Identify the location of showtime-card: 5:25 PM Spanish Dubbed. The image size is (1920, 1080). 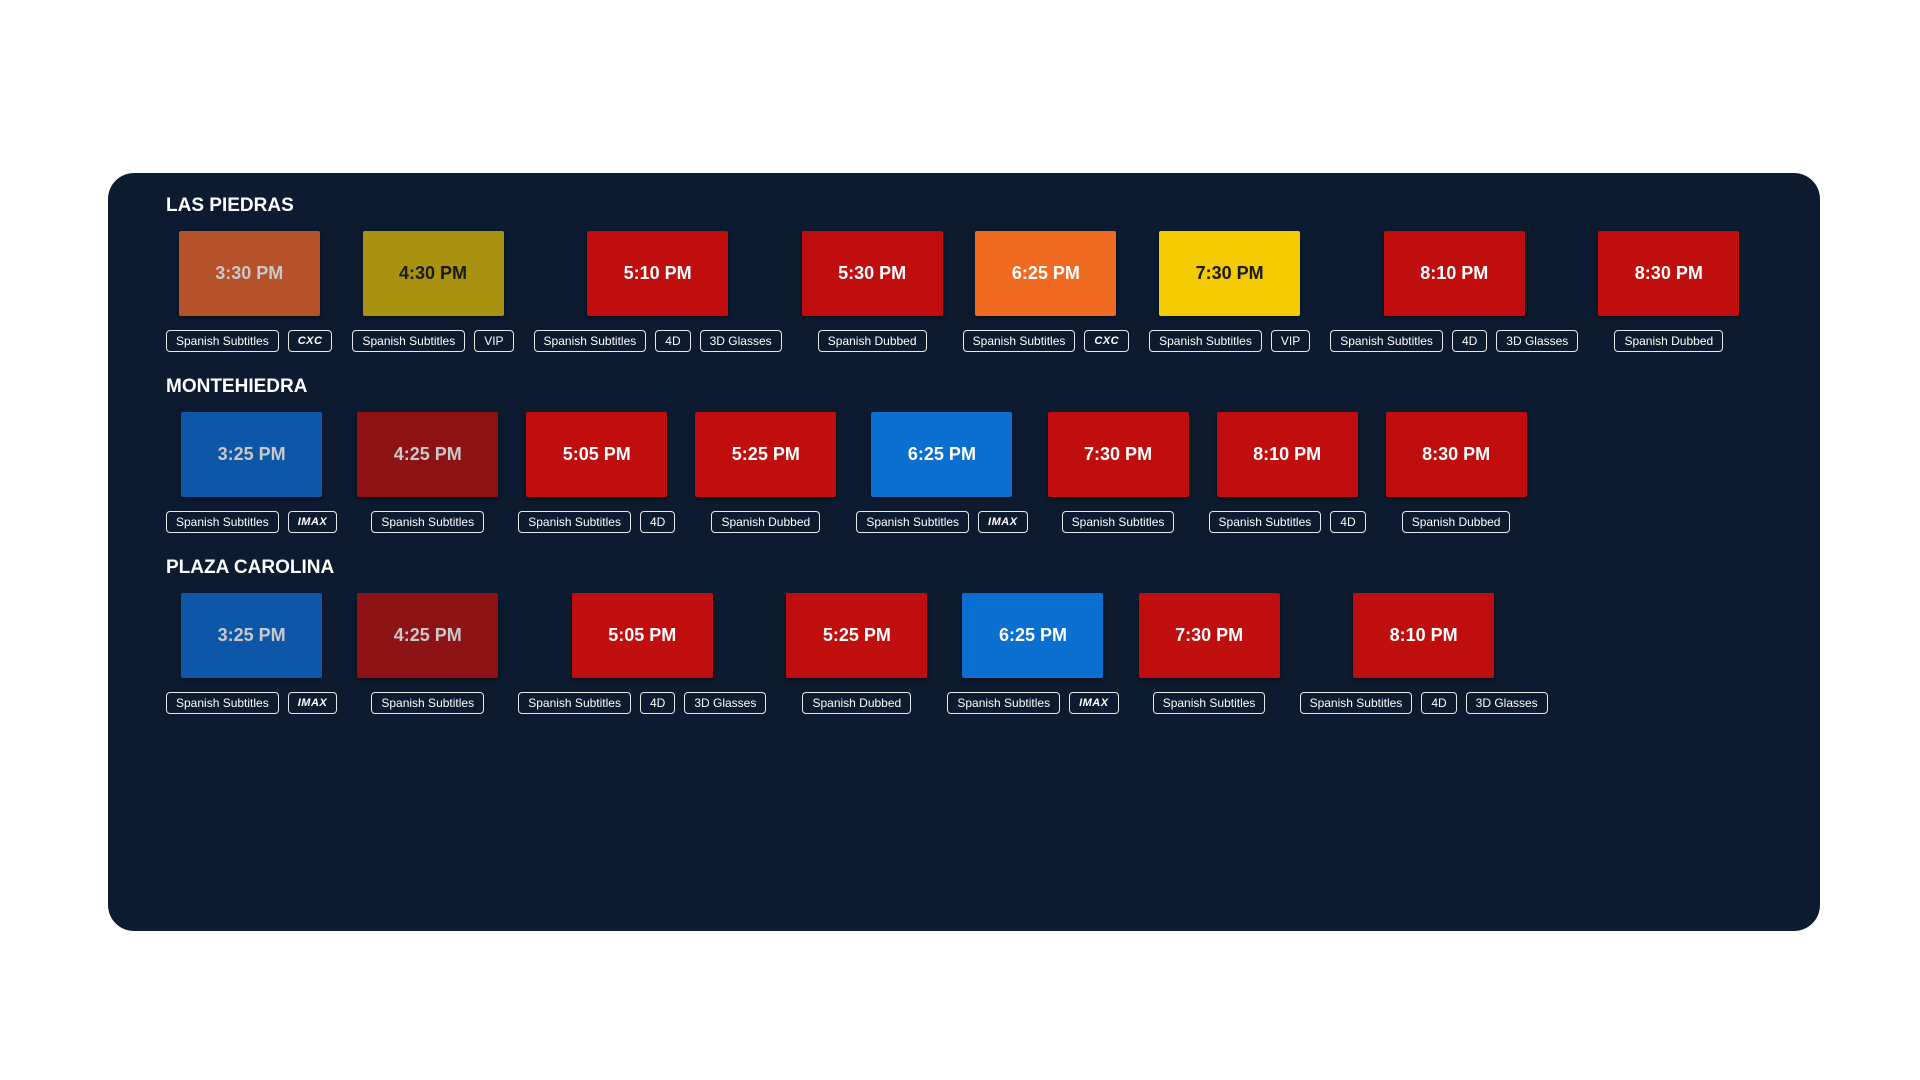
(857, 653).